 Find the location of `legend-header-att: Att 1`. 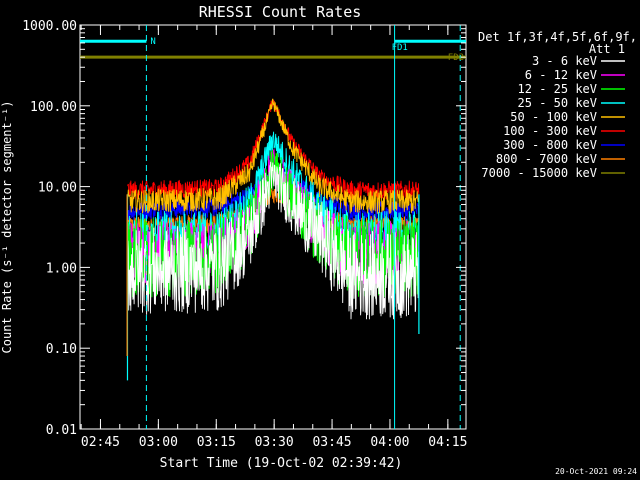

legend-header-att: Att 1 is located at coordinates (607, 49).